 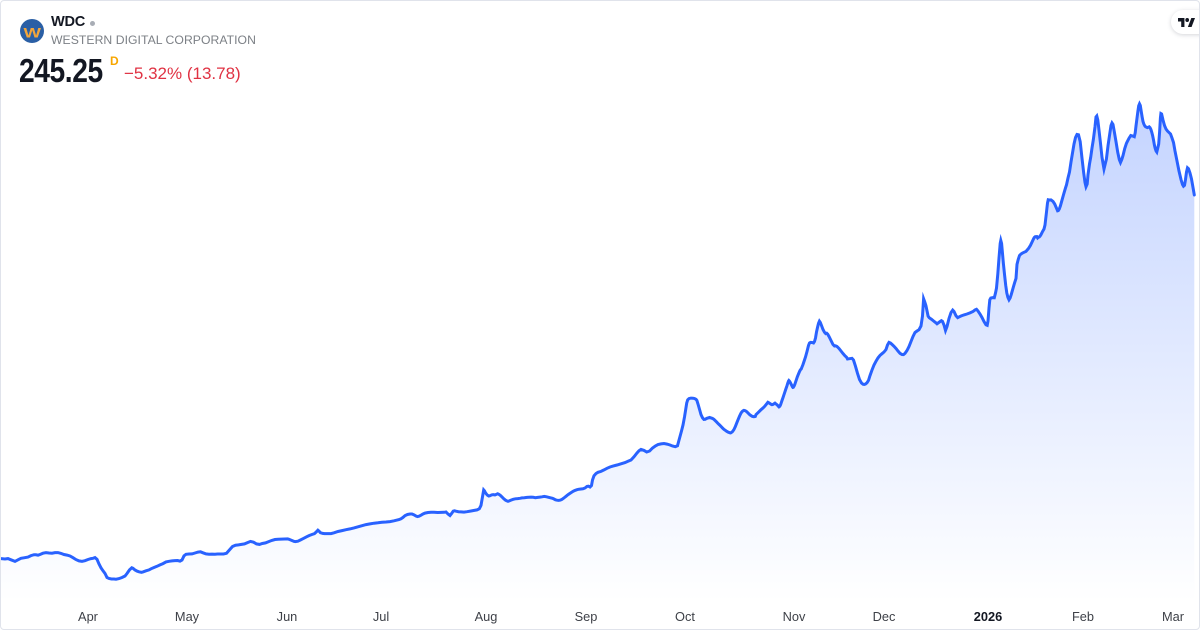 I want to click on svg-text: W, so click(x=33, y=32).